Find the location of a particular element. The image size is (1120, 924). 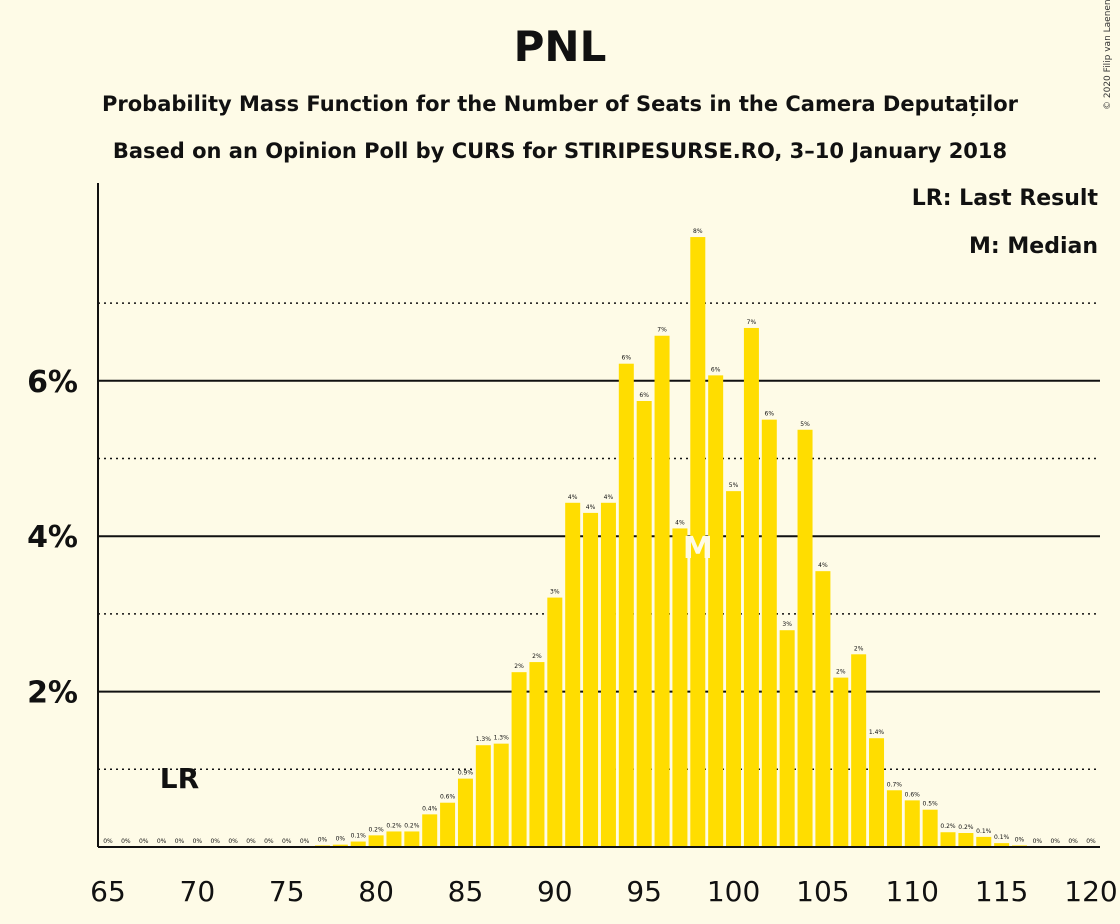

x-tick-label: 110 is located at coordinates (912, 891).